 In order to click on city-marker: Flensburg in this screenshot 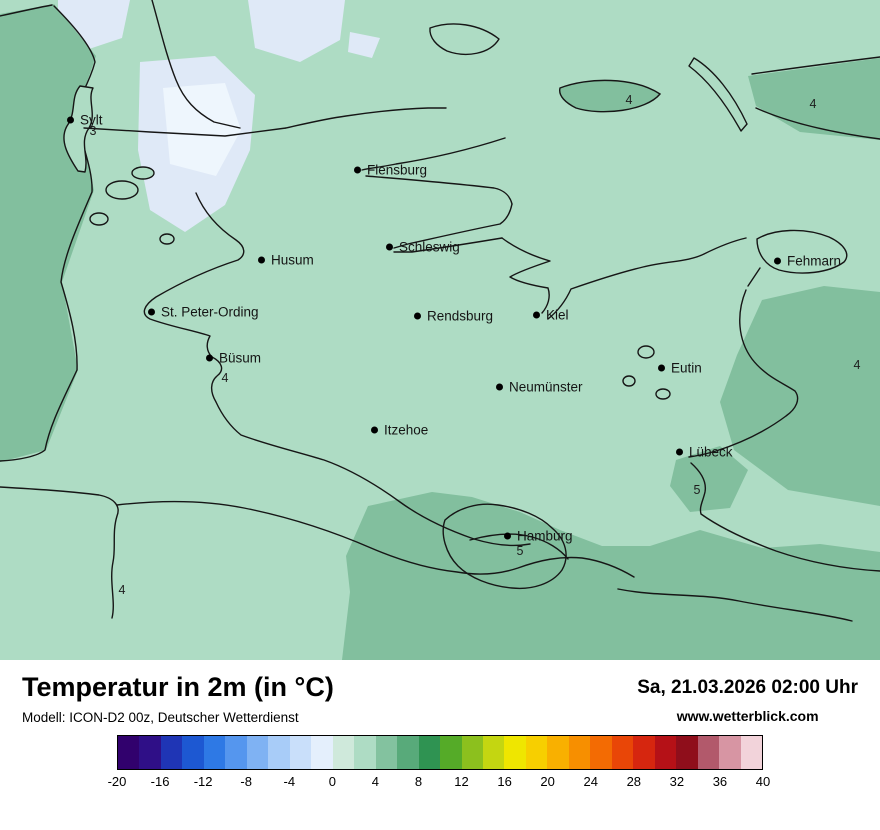, I will do `click(390, 170)`.